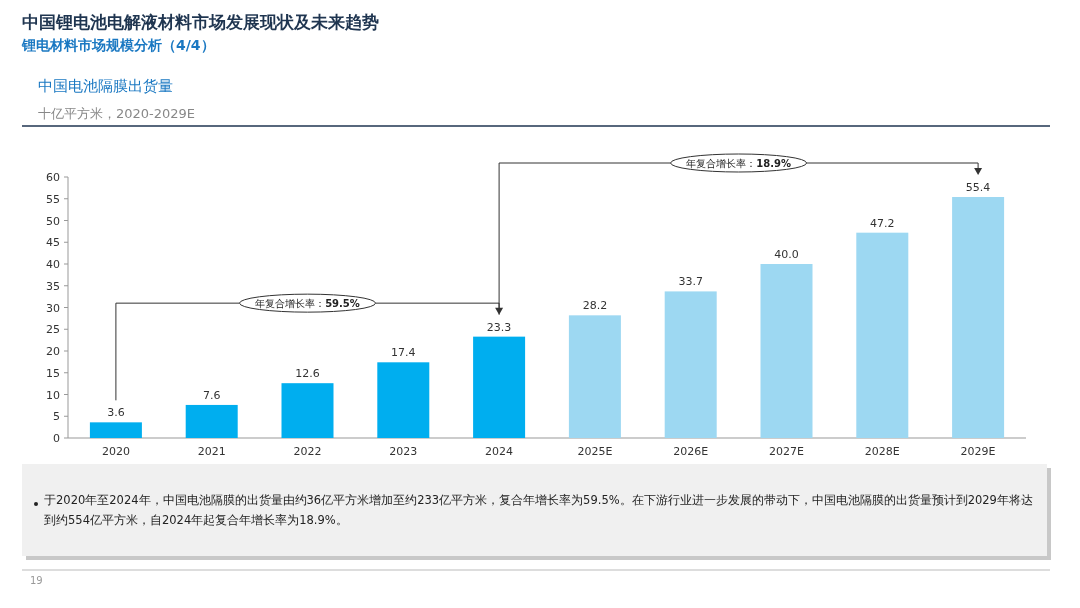 This screenshot has height=608, width=1080. I want to click on y-tick-label: 5, so click(56, 417).